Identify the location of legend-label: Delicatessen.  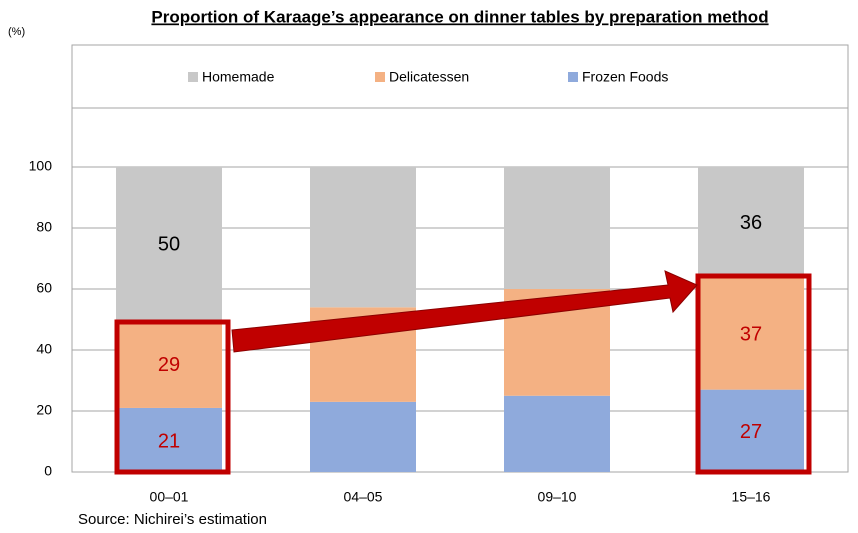
(429, 77).